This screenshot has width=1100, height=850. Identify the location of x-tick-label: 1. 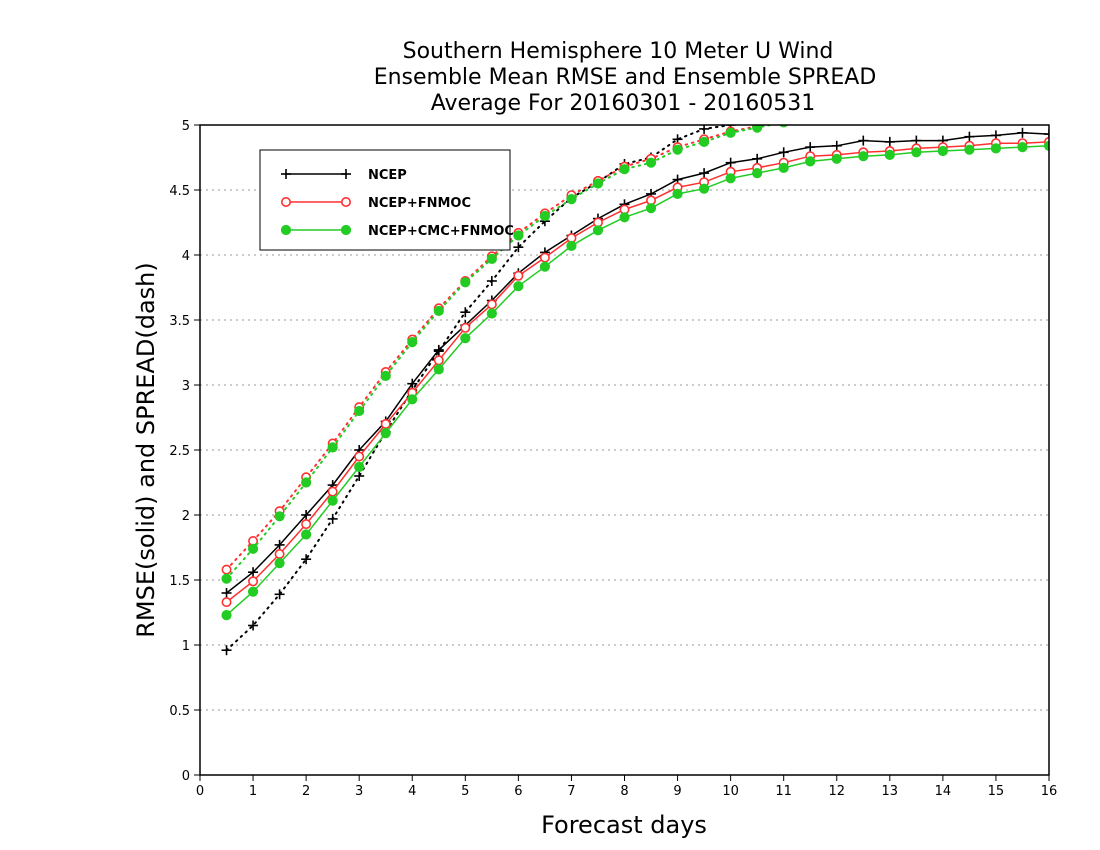
(253, 791).